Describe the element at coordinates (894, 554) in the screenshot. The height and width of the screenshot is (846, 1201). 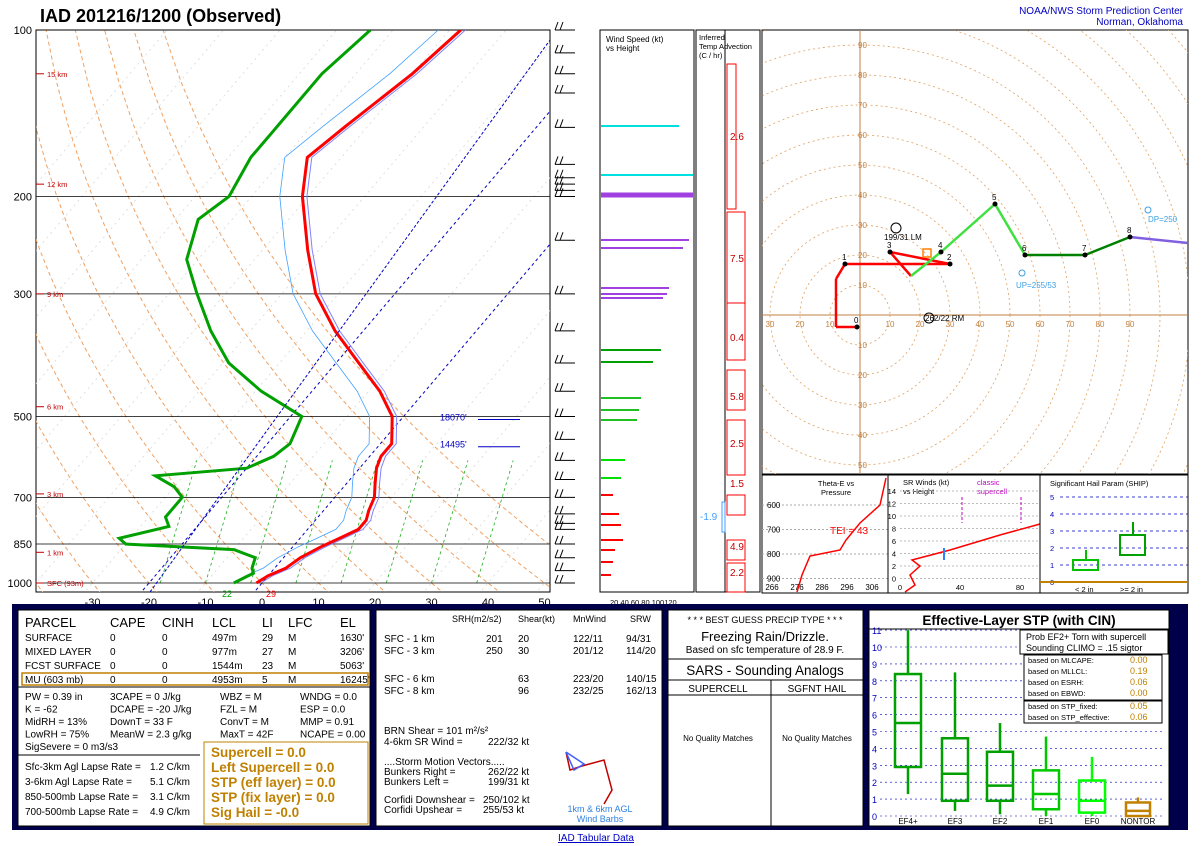
I see `sr-h-label: 4` at that location.